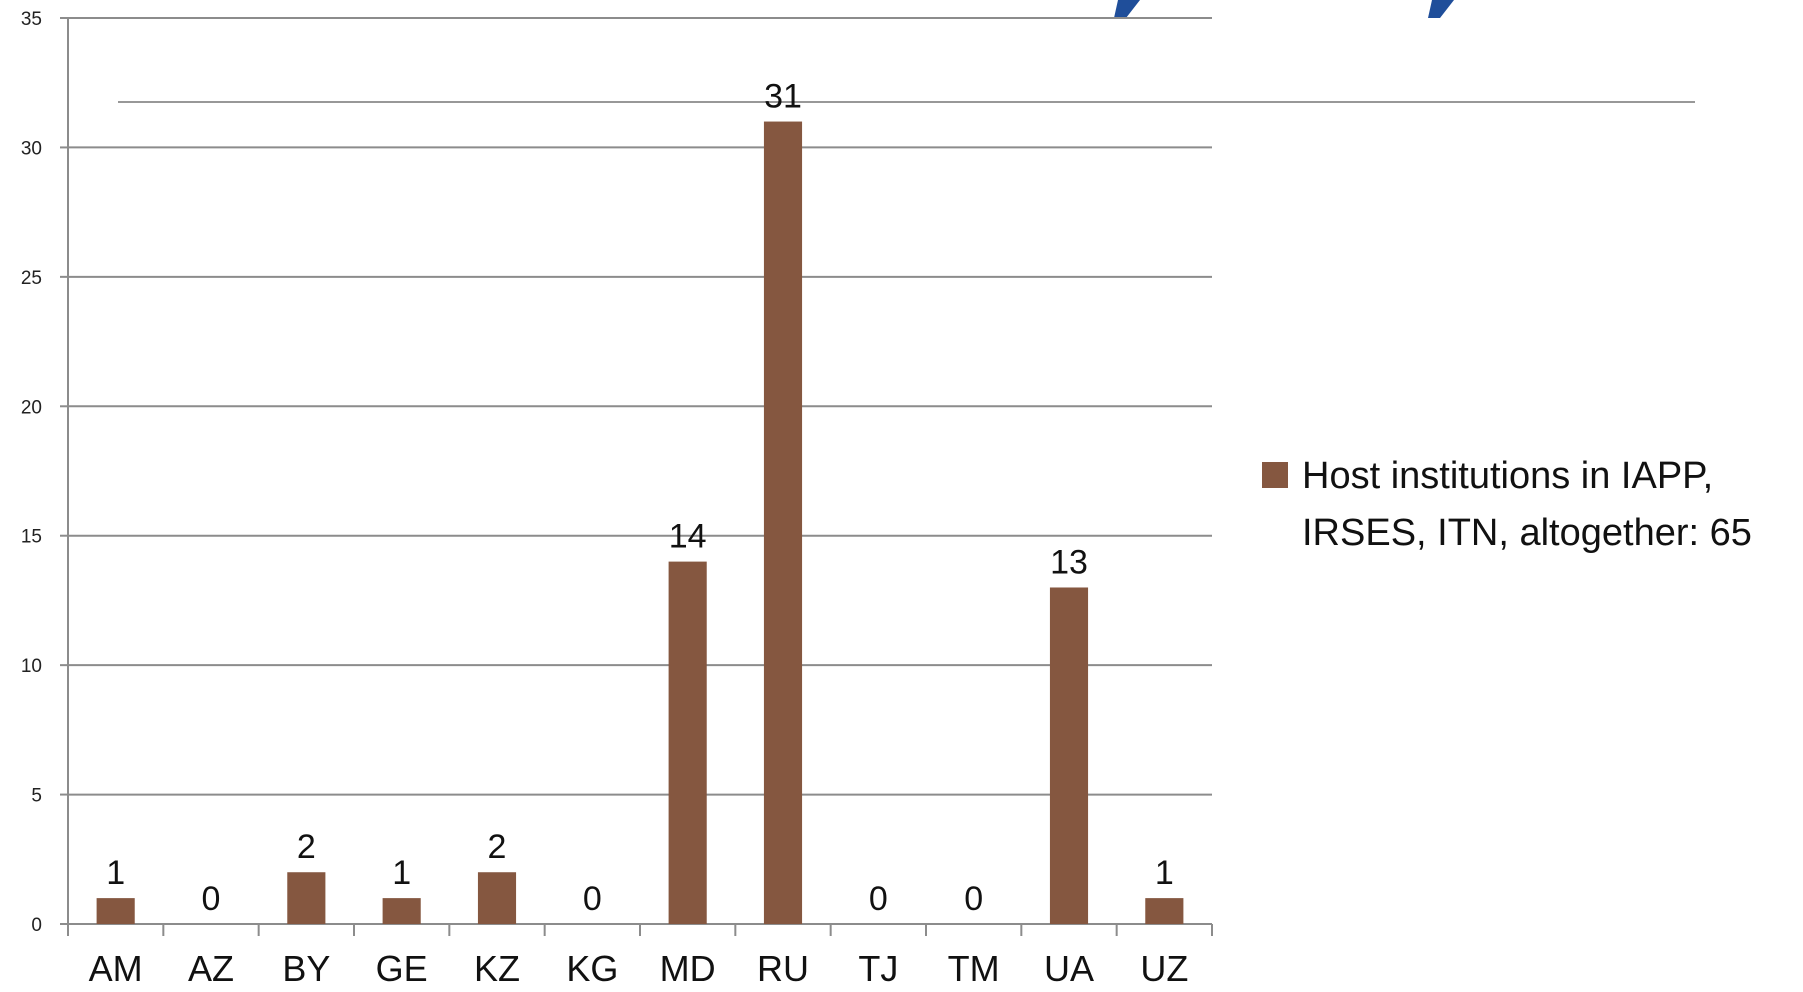 The height and width of the screenshot is (992, 1803). I want to click on bar-KZ, so click(497, 898).